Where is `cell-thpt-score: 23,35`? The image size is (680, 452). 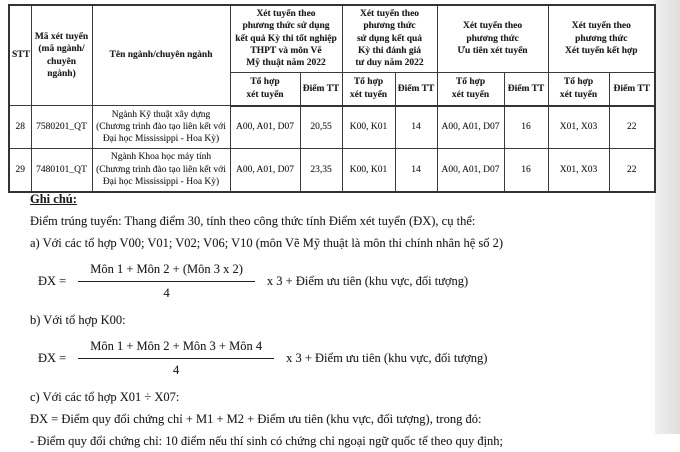
cell-thpt-score: 23,35 is located at coordinates (321, 170).